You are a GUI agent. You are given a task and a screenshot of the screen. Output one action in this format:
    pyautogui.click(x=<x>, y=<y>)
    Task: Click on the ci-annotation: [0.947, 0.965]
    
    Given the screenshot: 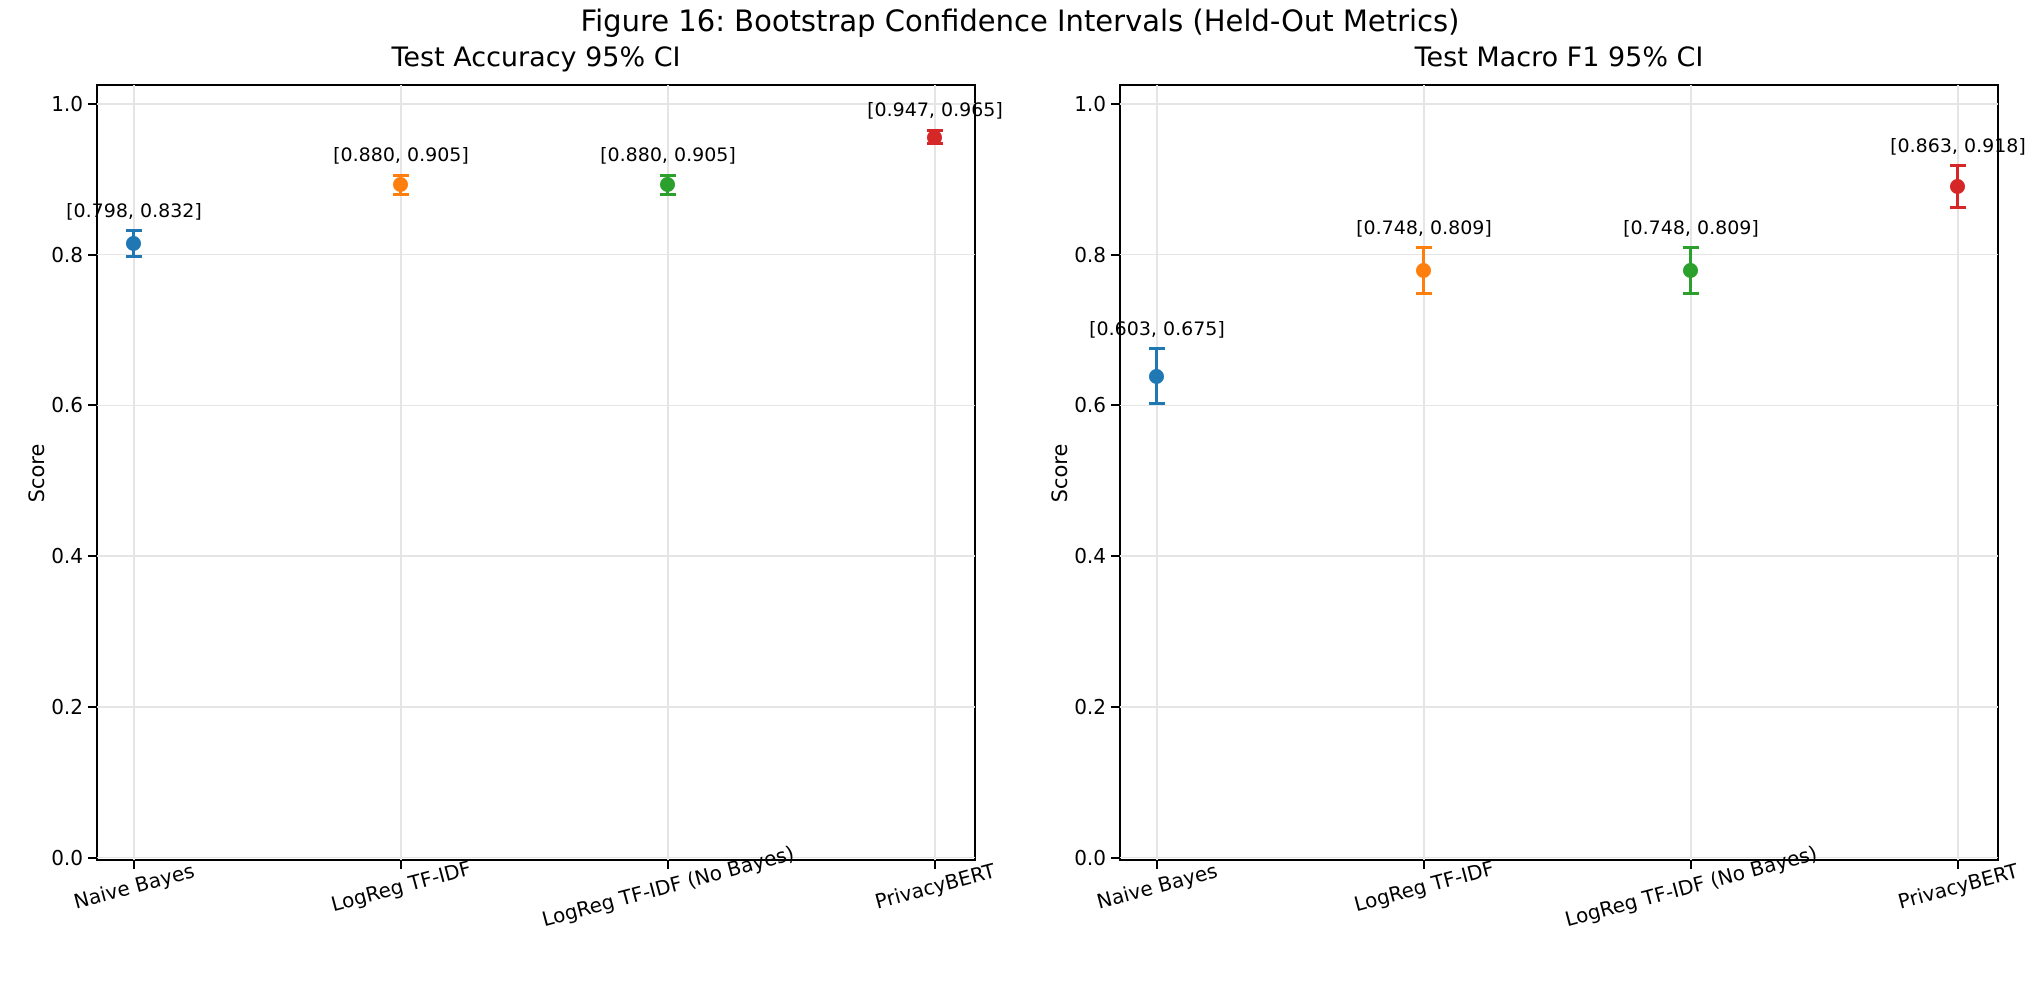 What is the action you would take?
    pyautogui.click(x=935, y=110)
    